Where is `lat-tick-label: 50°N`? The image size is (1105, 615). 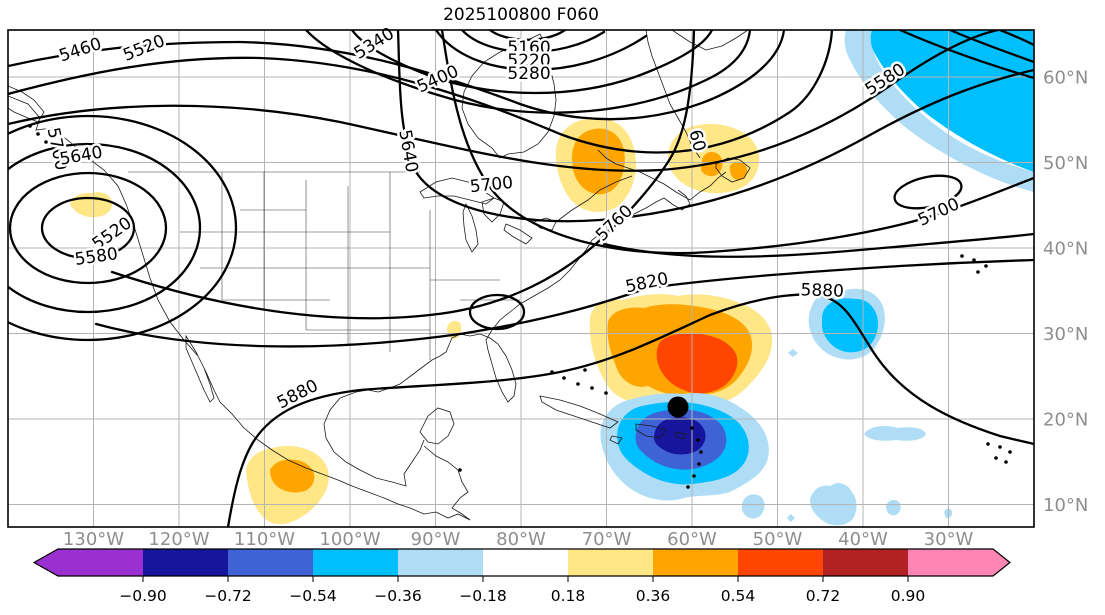
lat-tick-label: 50°N is located at coordinates (1065, 163).